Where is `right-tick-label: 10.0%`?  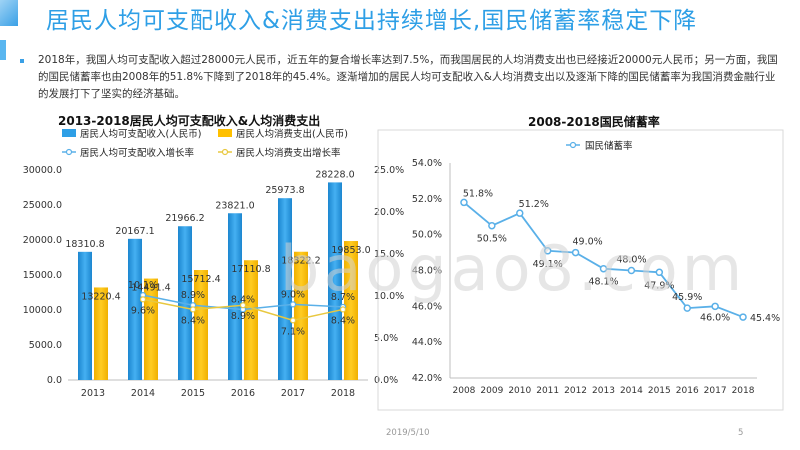
right-tick-label: 10.0% is located at coordinates (389, 296).